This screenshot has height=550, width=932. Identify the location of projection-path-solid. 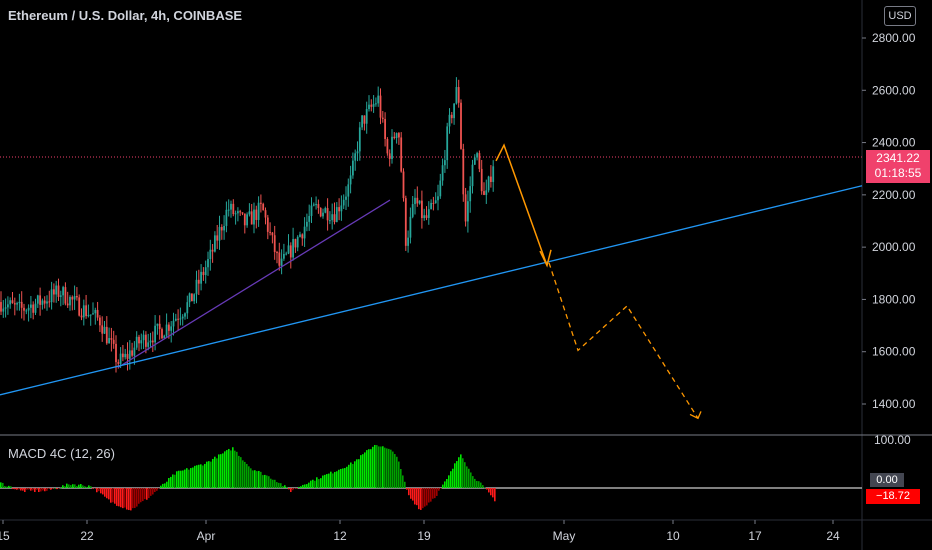
(521, 204).